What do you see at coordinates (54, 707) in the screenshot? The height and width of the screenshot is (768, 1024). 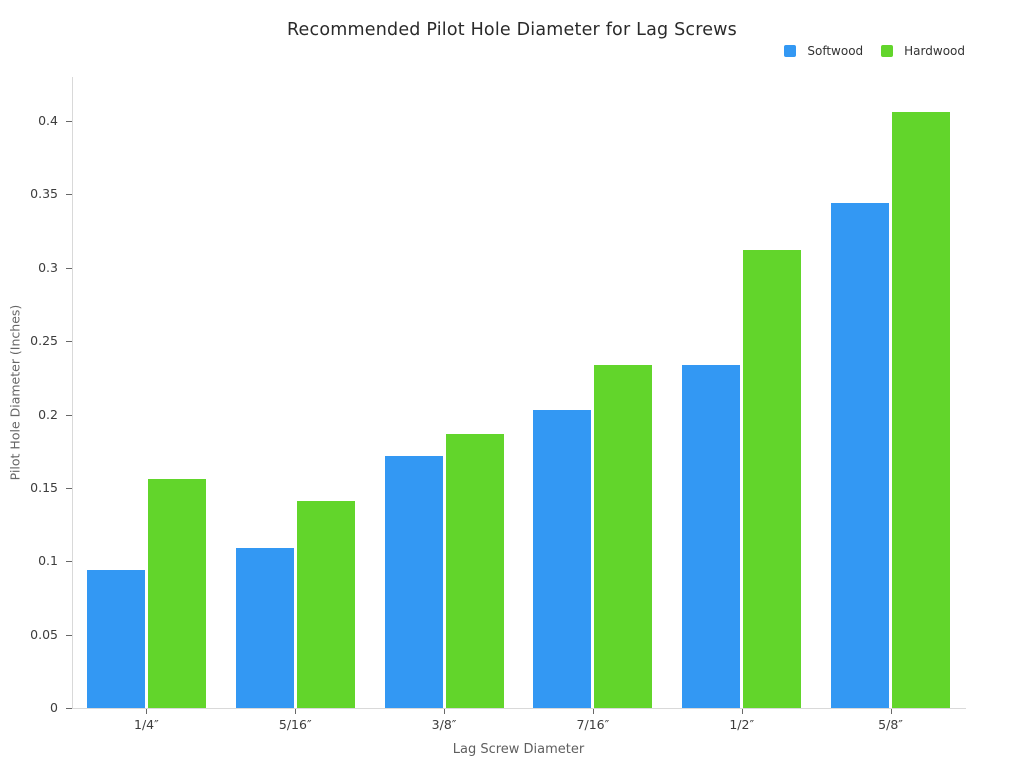 I see `y-tick-label: 0` at bounding box center [54, 707].